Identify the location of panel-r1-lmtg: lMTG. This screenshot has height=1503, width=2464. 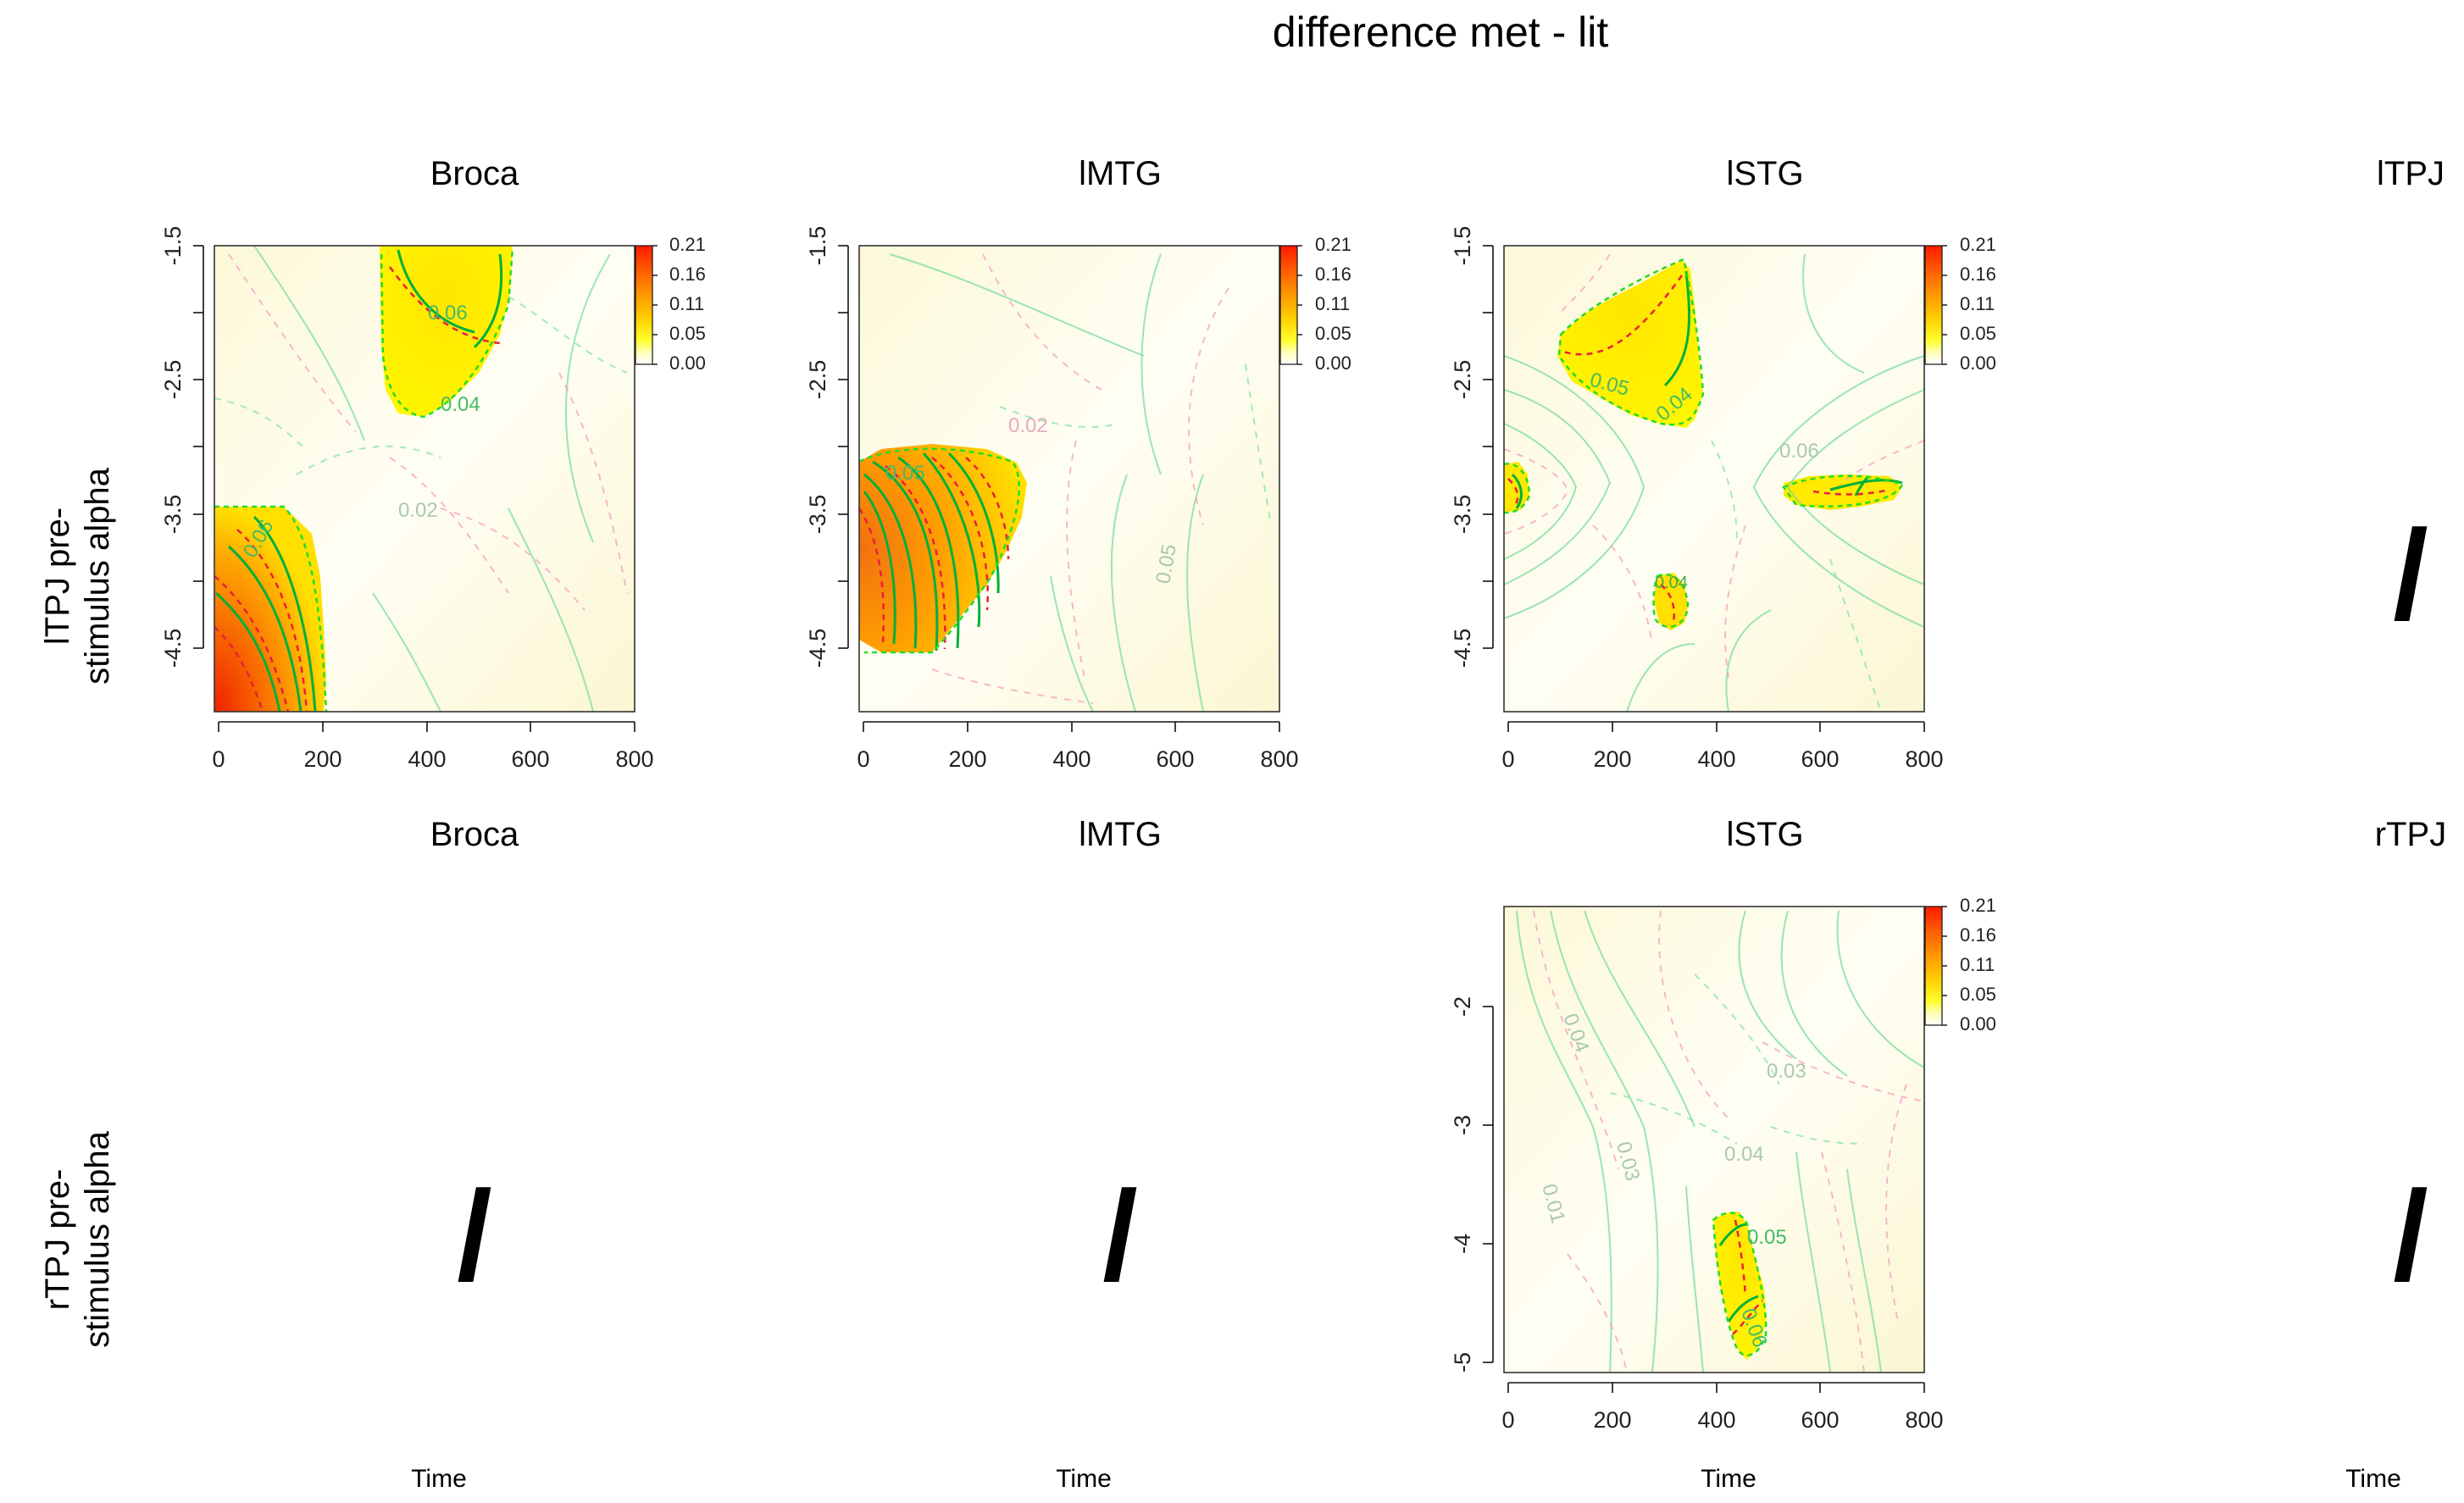
(1078, 464).